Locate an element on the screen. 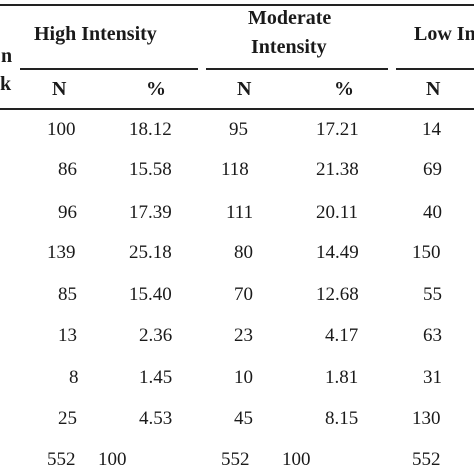  table-cell: 4.53 is located at coordinates (156, 418).